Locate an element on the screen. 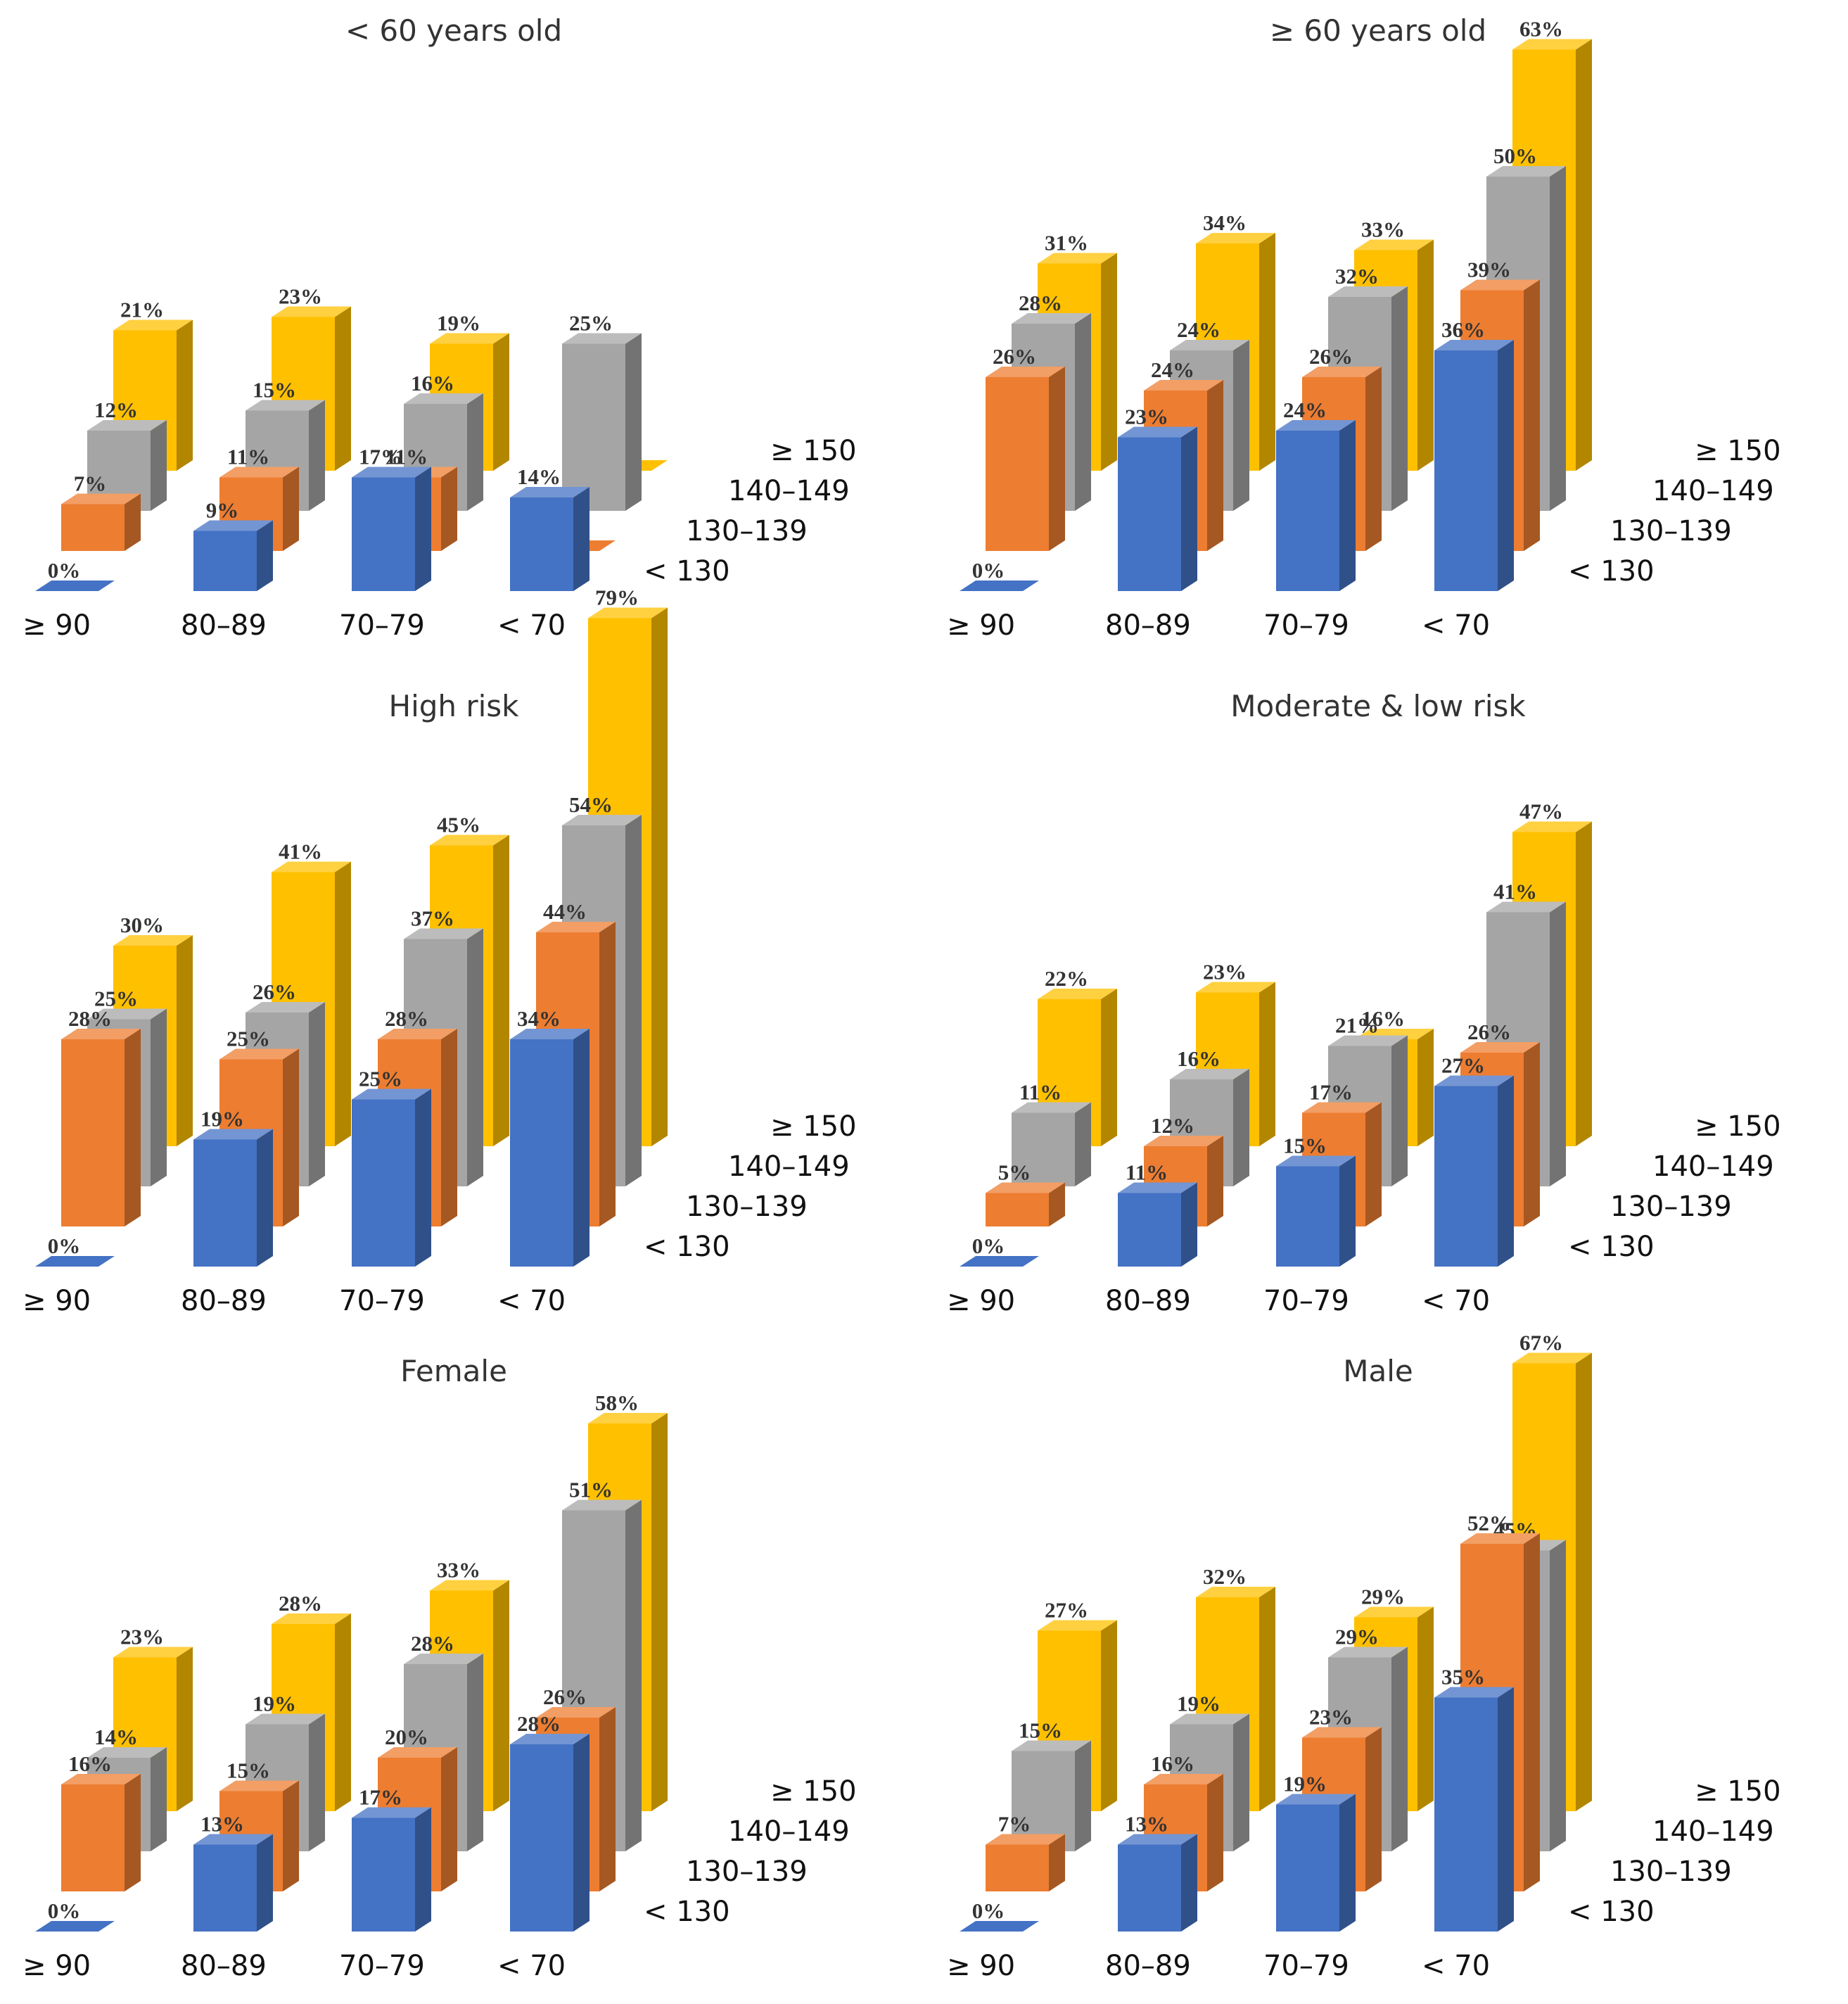 This screenshot has height=2004, width=1848. data-label: 31% is located at coordinates (1066, 243).